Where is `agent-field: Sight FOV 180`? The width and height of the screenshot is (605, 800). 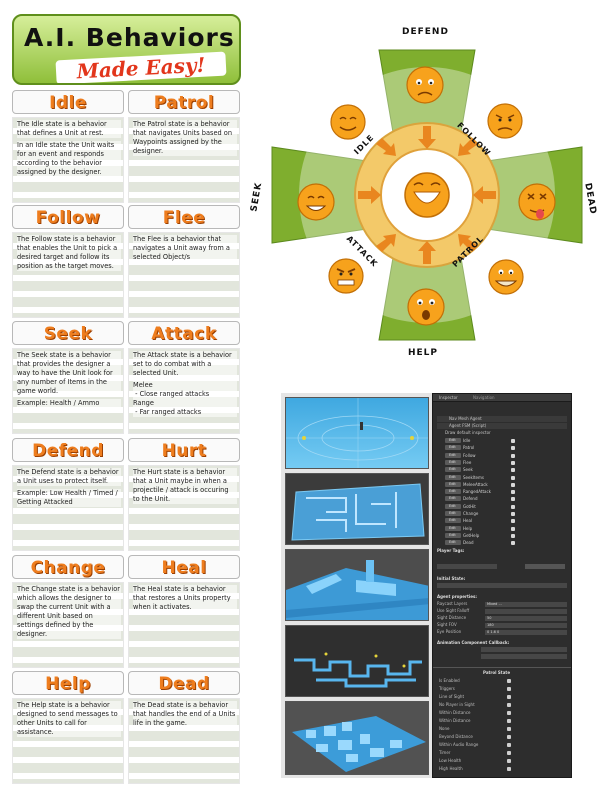
agent-field: Sight FOV 180 is located at coordinates (502, 625).